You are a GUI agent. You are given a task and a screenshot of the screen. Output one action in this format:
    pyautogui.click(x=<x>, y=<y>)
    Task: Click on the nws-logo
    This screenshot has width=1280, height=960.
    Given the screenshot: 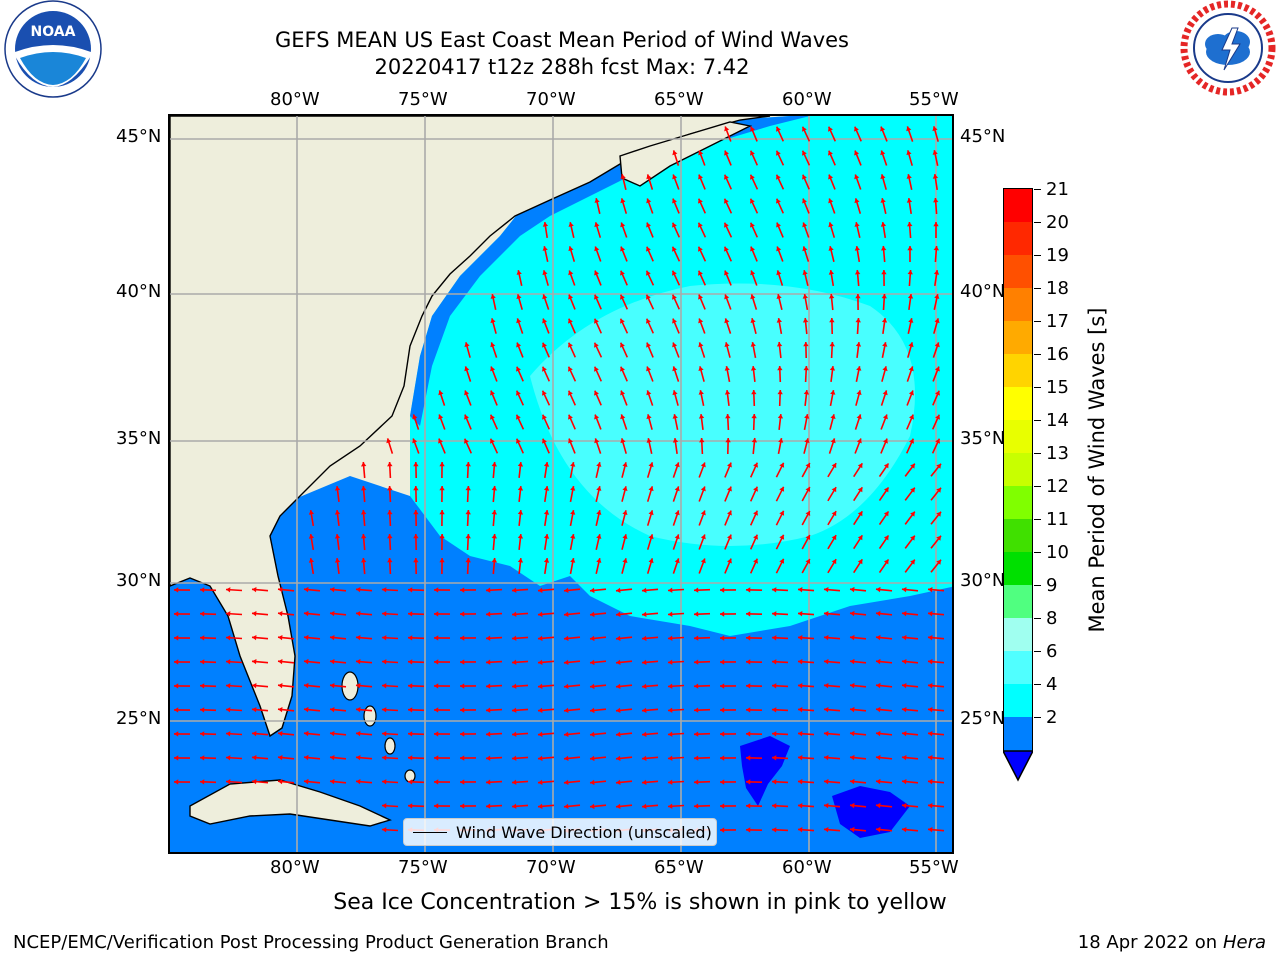 What is the action you would take?
    pyautogui.click(x=1228, y=49)
    